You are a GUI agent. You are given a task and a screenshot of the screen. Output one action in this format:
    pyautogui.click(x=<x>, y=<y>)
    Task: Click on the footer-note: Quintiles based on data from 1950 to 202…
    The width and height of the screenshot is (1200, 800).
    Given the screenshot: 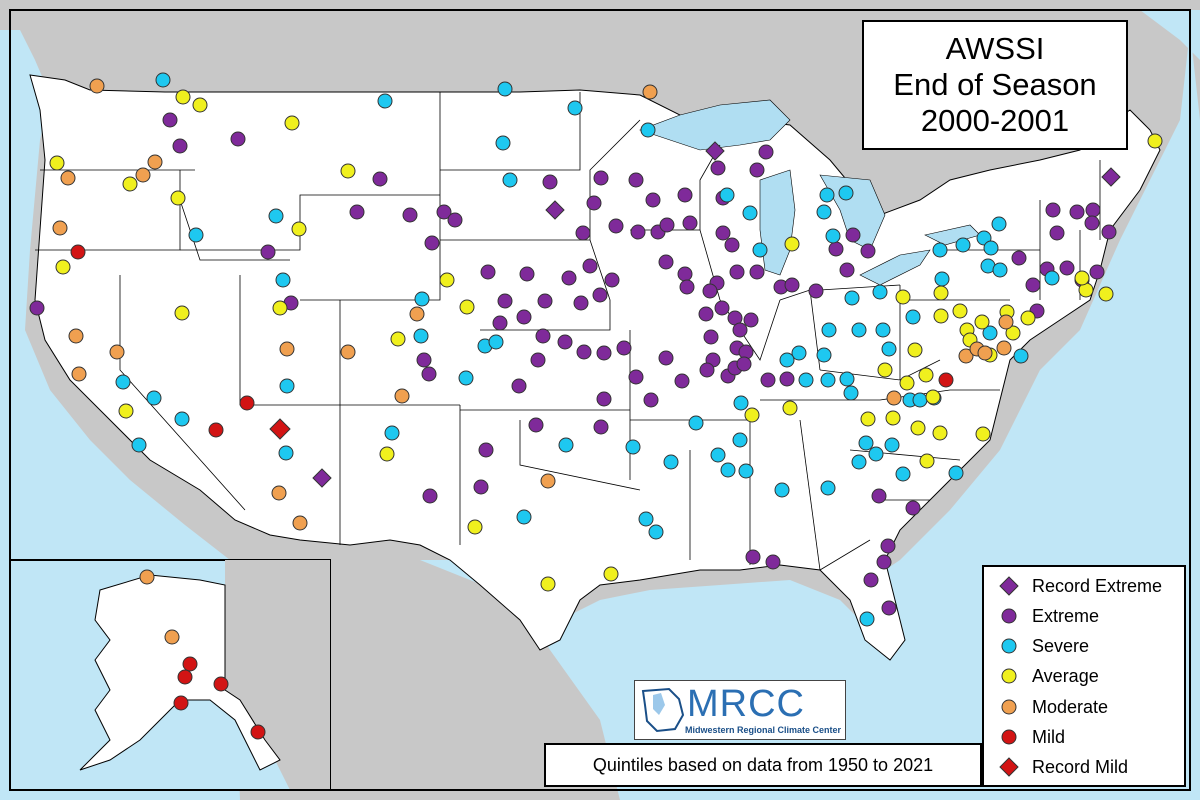 What is the action you would take?
    pyautogui.click(x=763, y=765)
    